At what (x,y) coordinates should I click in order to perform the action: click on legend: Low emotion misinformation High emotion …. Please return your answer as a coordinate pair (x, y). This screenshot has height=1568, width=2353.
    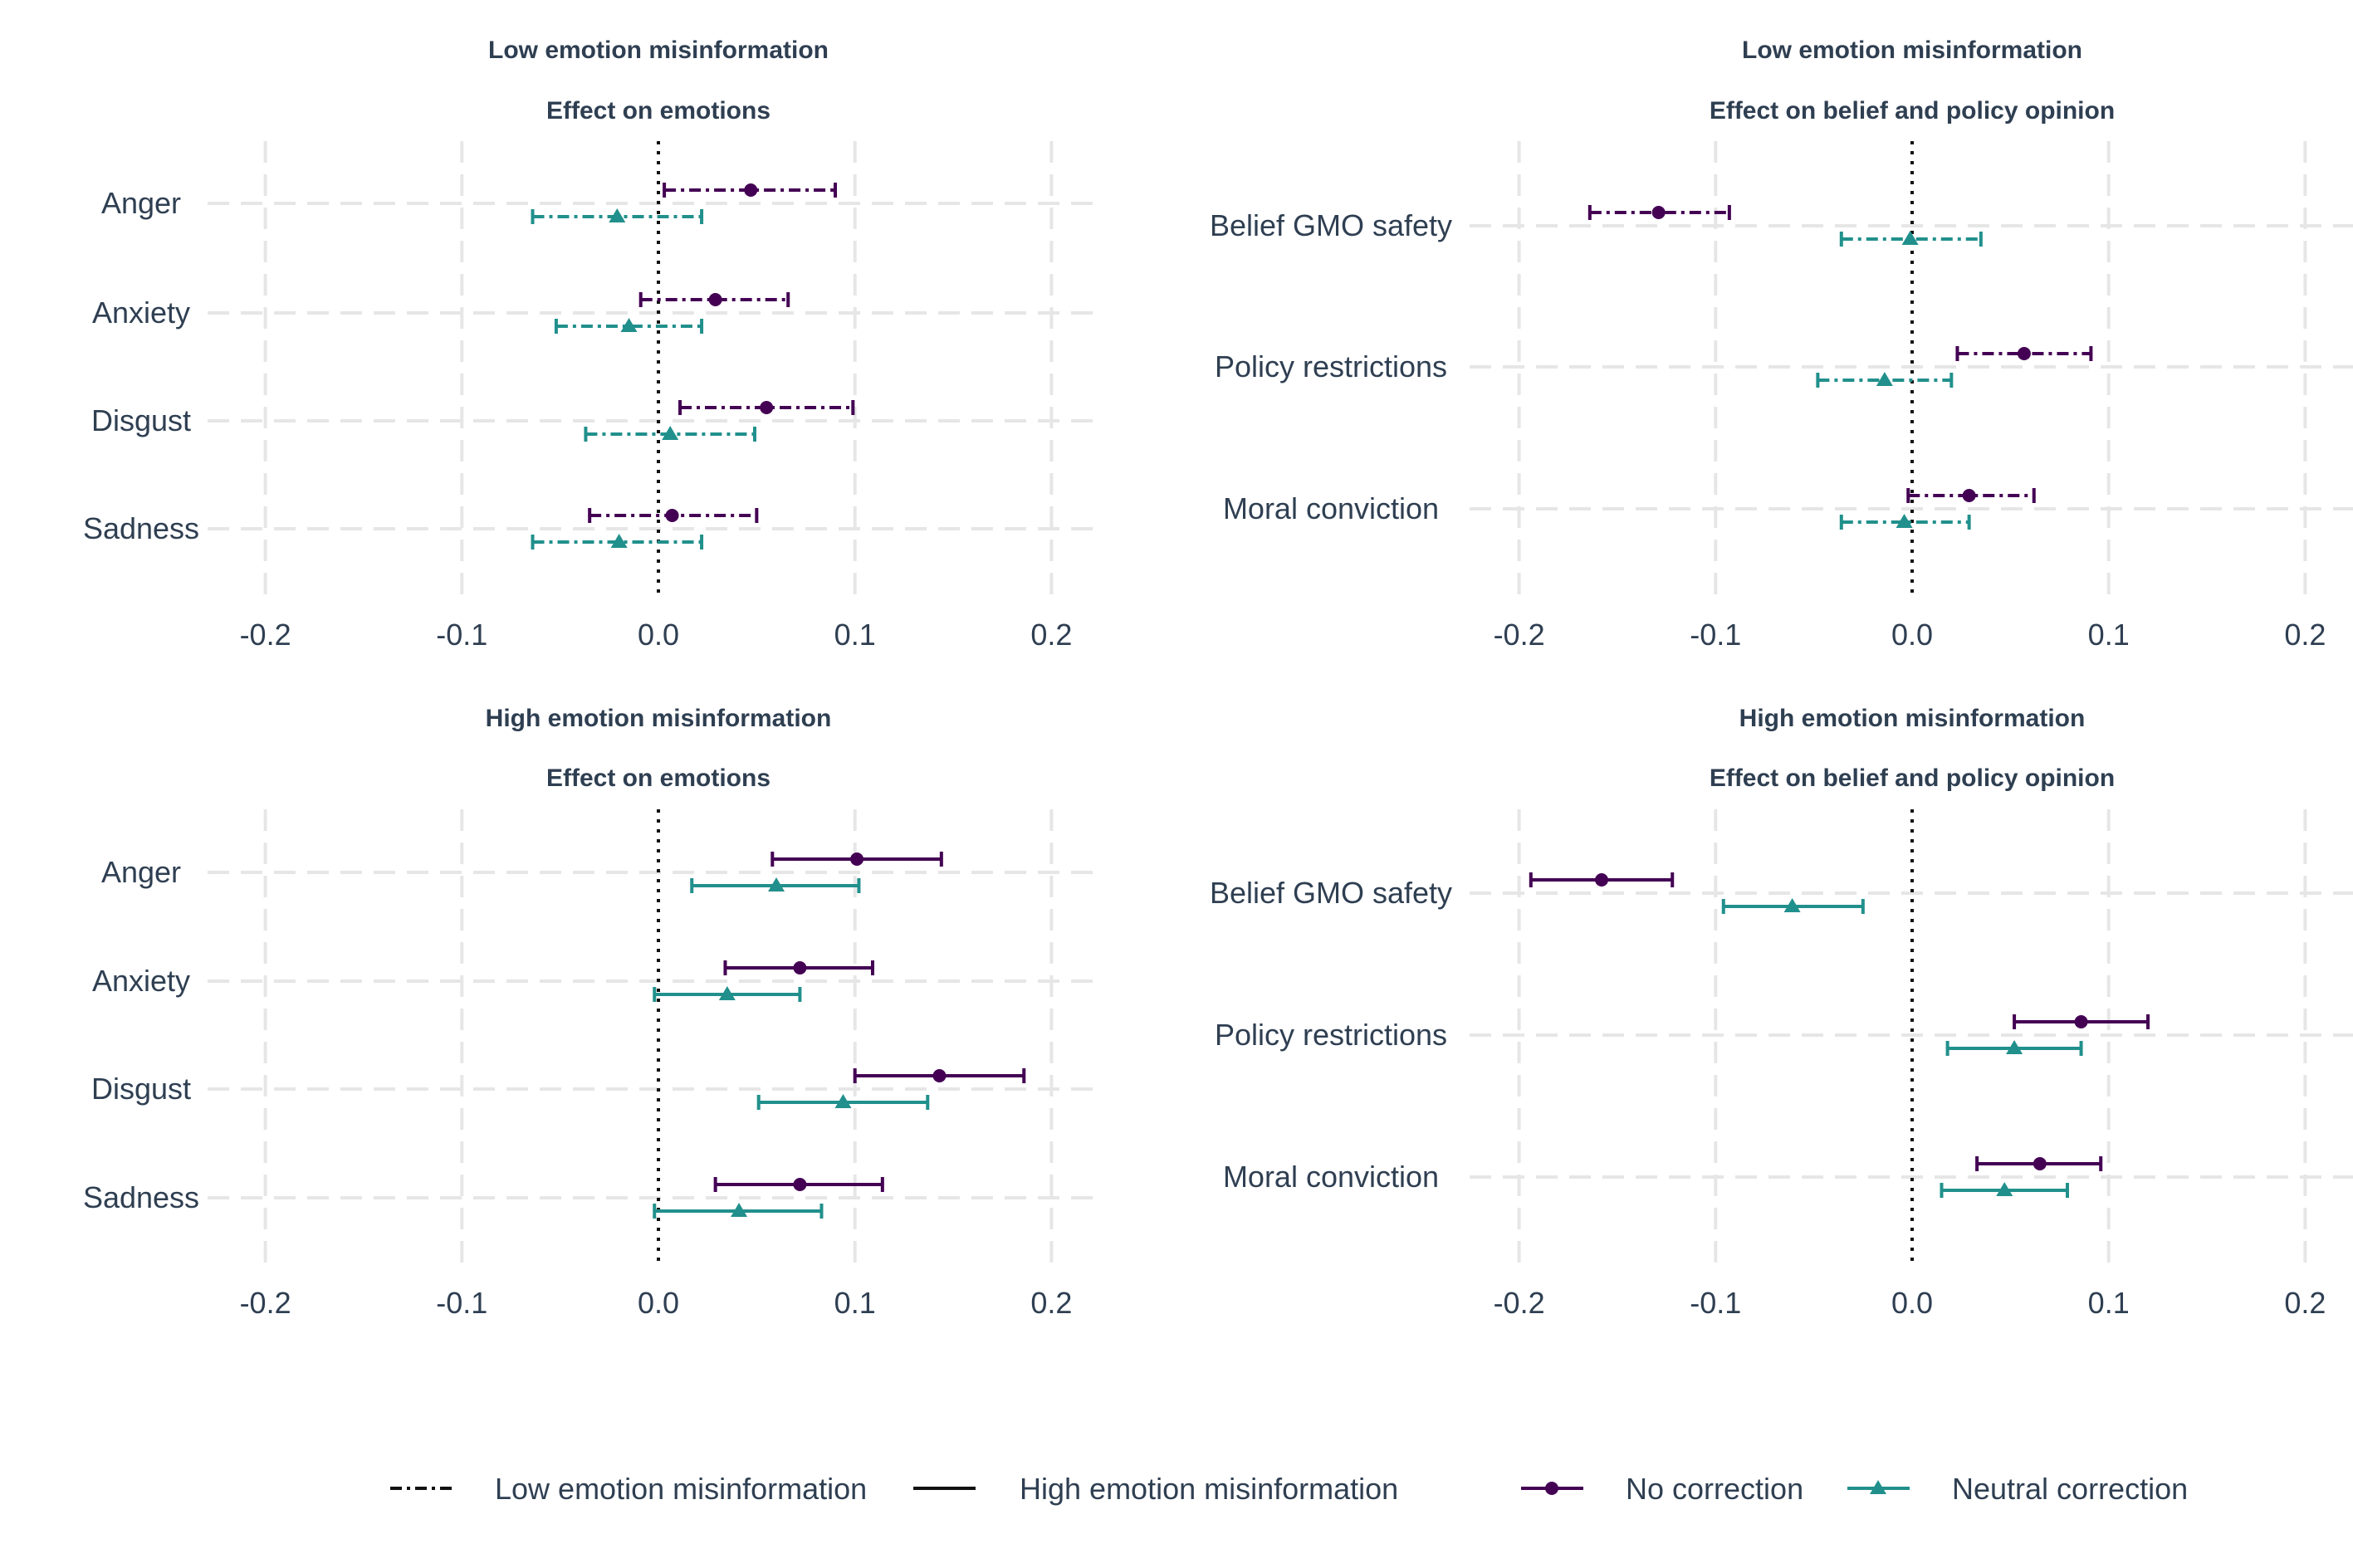
    Looking at the image, I should click on (1289, 1489).